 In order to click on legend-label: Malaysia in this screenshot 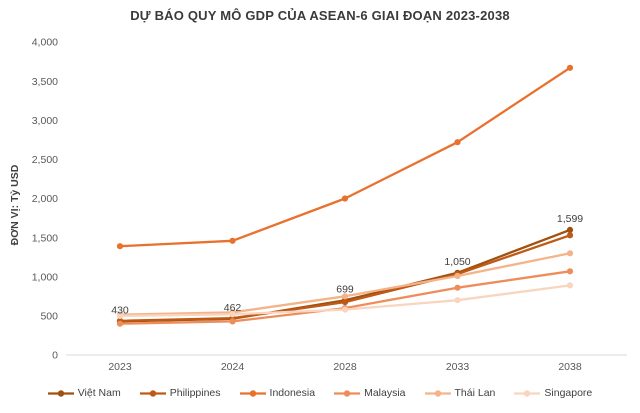, I will do `click(385, 393)`.